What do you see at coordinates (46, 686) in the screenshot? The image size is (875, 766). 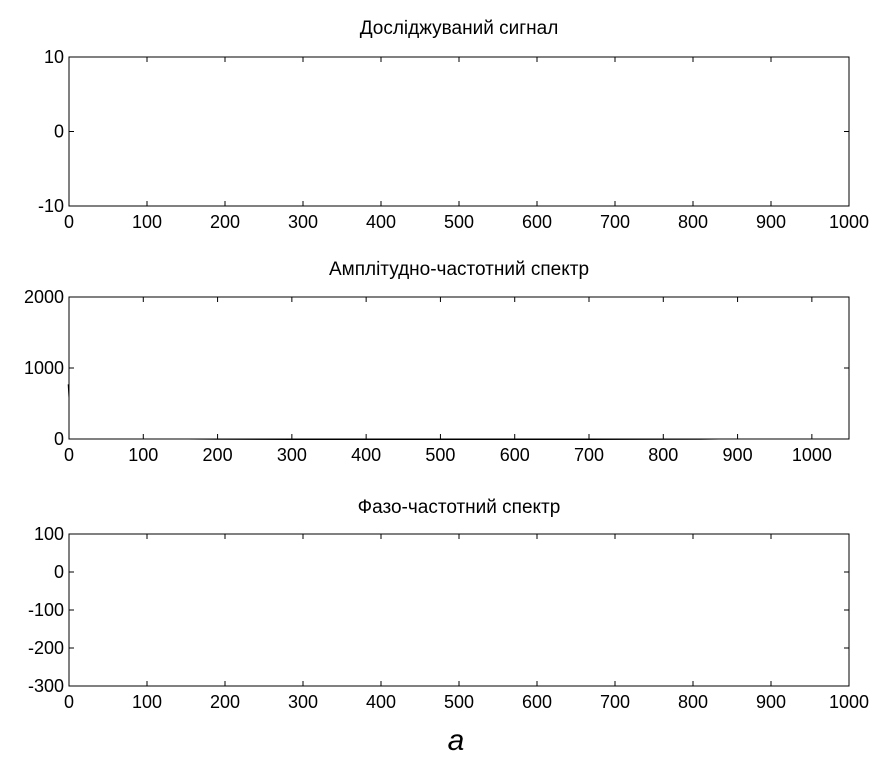 I see `phase-y-tick-label-0: -300` at bounding box center [46, 686].